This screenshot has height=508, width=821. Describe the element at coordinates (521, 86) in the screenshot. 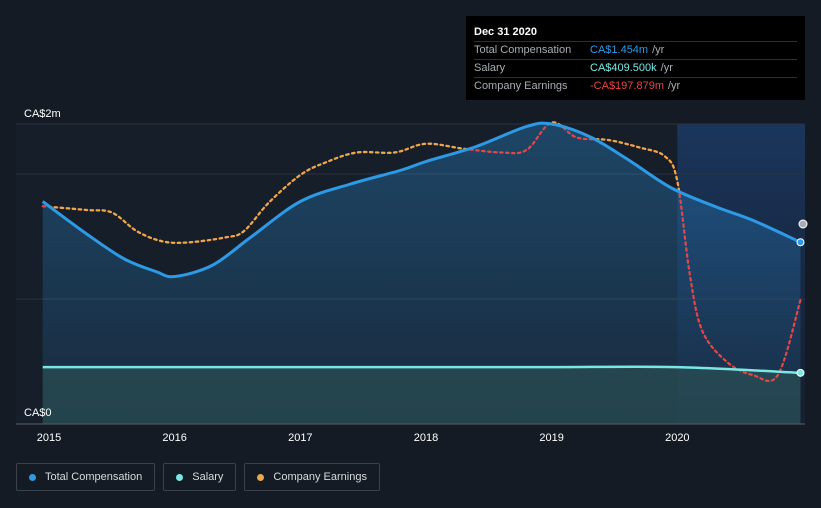

I see `tooltip-label: Company Earnings` at that location.